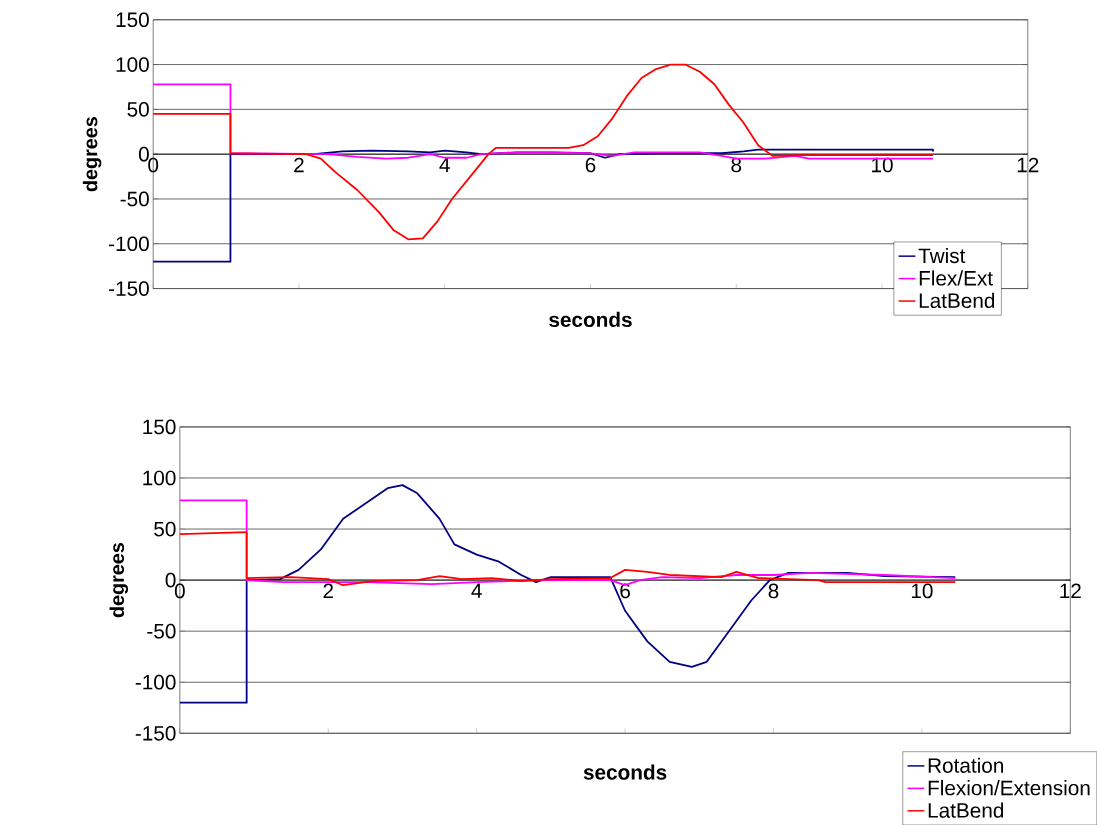  I want to click on legend-label: Twist, so click(942, 255).